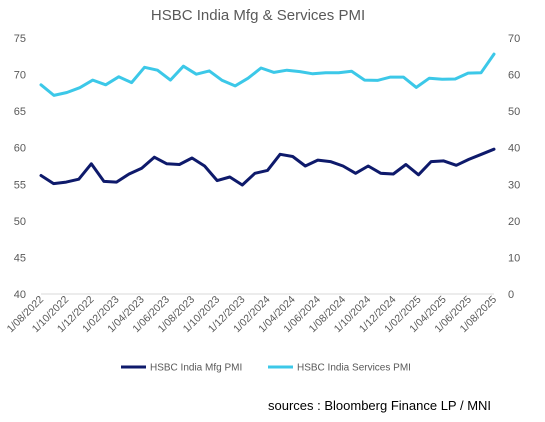  Describe the element at coordinates (20, 39) in the screenshot. I see `left-tick-label: 75` at that location.